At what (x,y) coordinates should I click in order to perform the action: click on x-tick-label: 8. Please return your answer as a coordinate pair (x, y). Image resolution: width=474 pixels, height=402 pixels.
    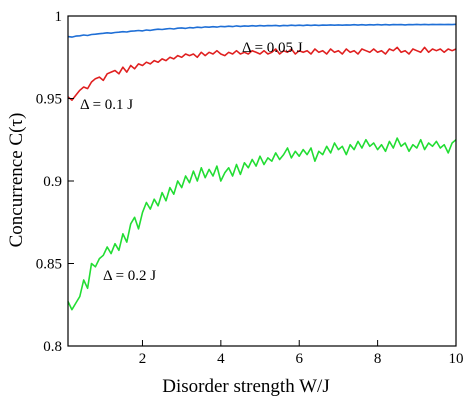
    Looking at the image, I should click on (378, 359).